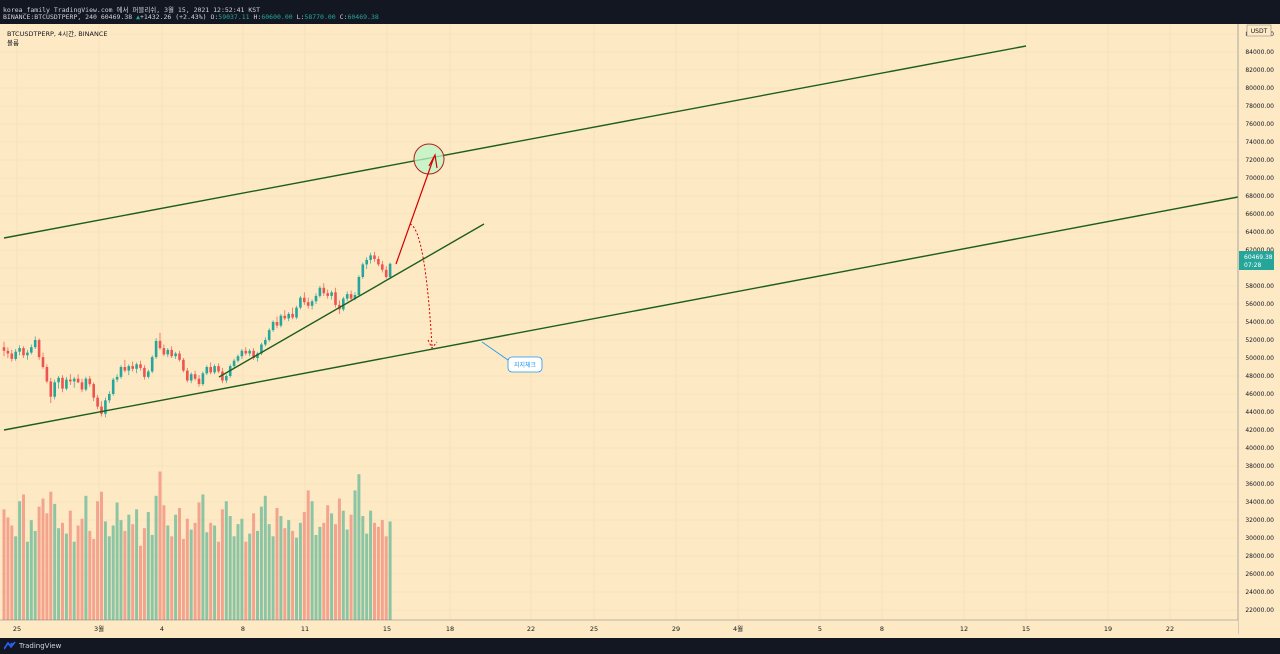 The image size is (1280, 654). I want to click on price-tick-label: 40000.00, so click(1259, 448).